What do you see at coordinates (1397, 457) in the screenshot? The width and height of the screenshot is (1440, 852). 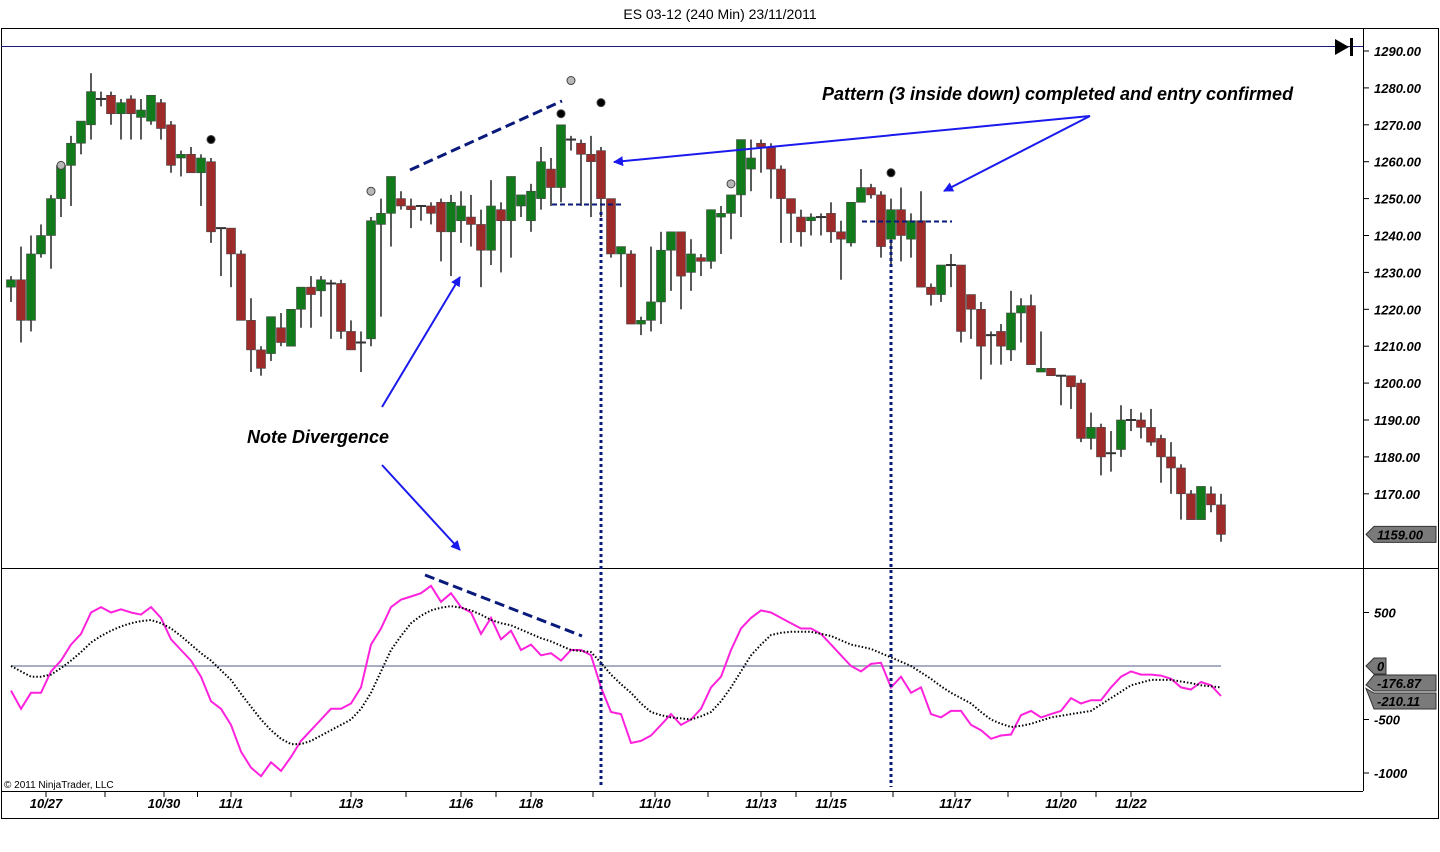 I see `price-tick-label: 1180.00` at bounding box center [1397, 457].